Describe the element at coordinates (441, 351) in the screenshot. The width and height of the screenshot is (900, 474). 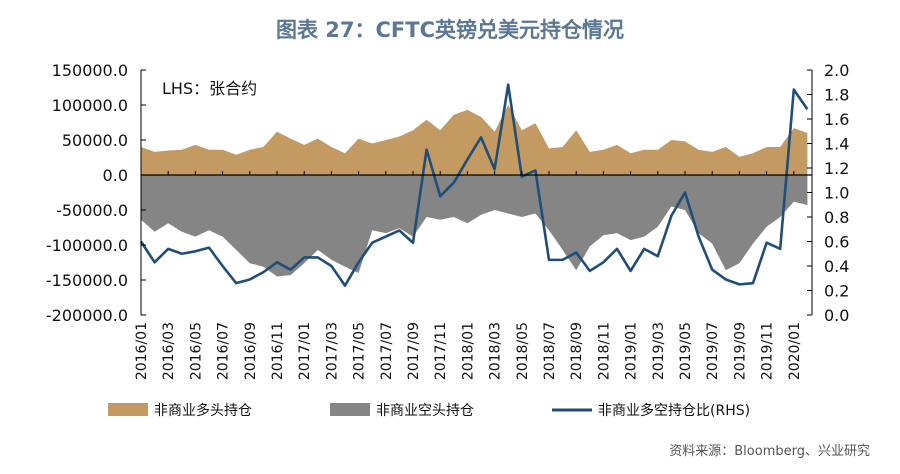
I see `x-tick-label: 2017/11` at that location.